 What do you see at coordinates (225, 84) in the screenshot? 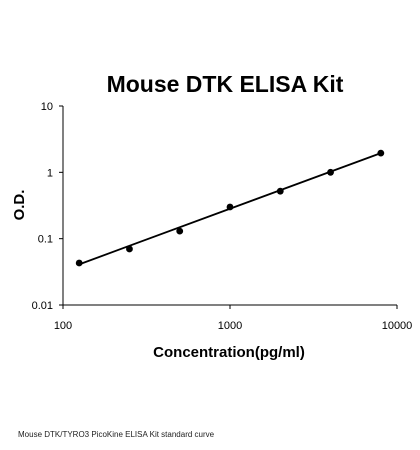
I see `chart-title: Mouse DTK ELISA Kit` at bounding box center [225, 84].